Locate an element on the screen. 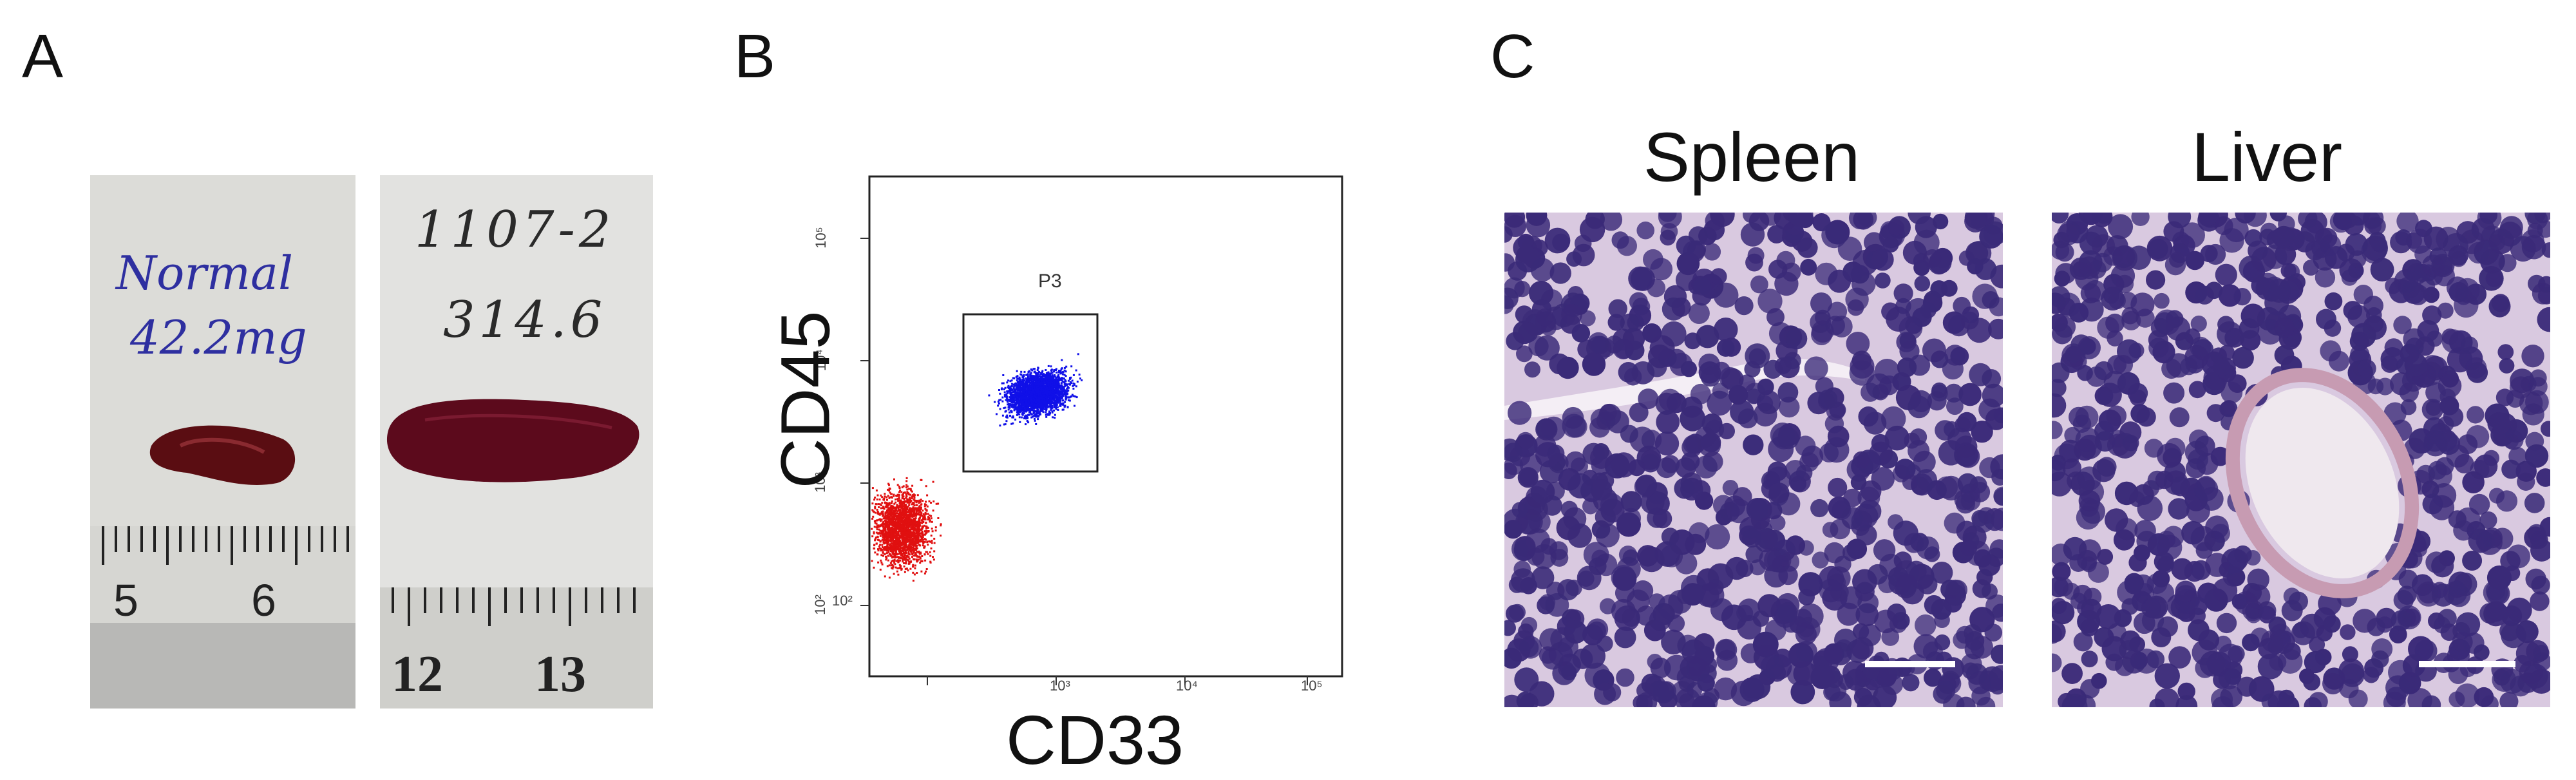 The image size is (2576, 780). y-axis-label: CD45 is located at coordinates (806, 405).